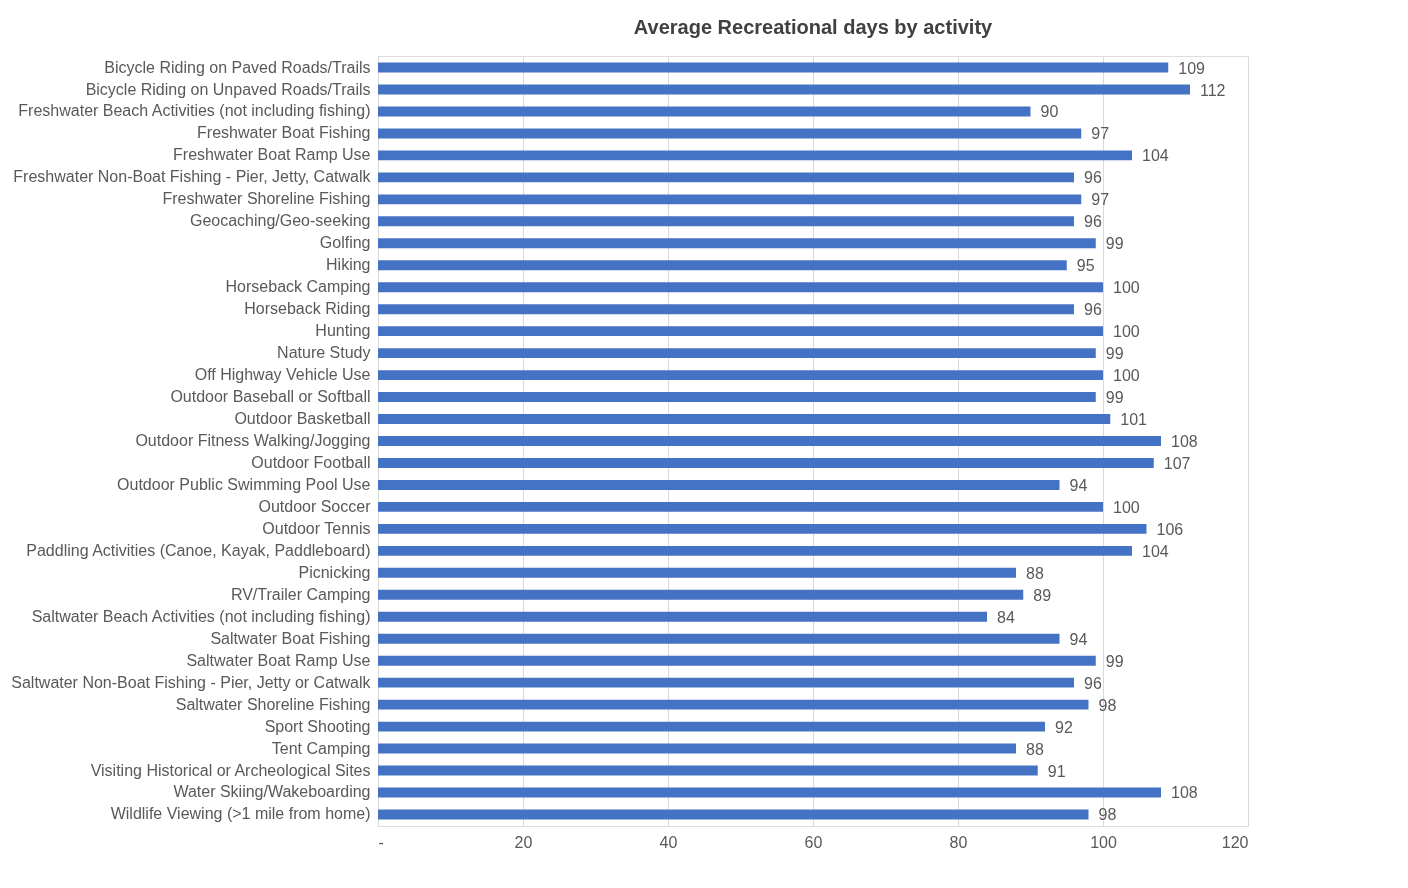 The height and width of the screenshot is (888, 1408). What do you see at coordinates (290, 638) in the screenshot?
I see `y-tick-label: Saltwater Boat Fishing` at bounding box center [290, 638].